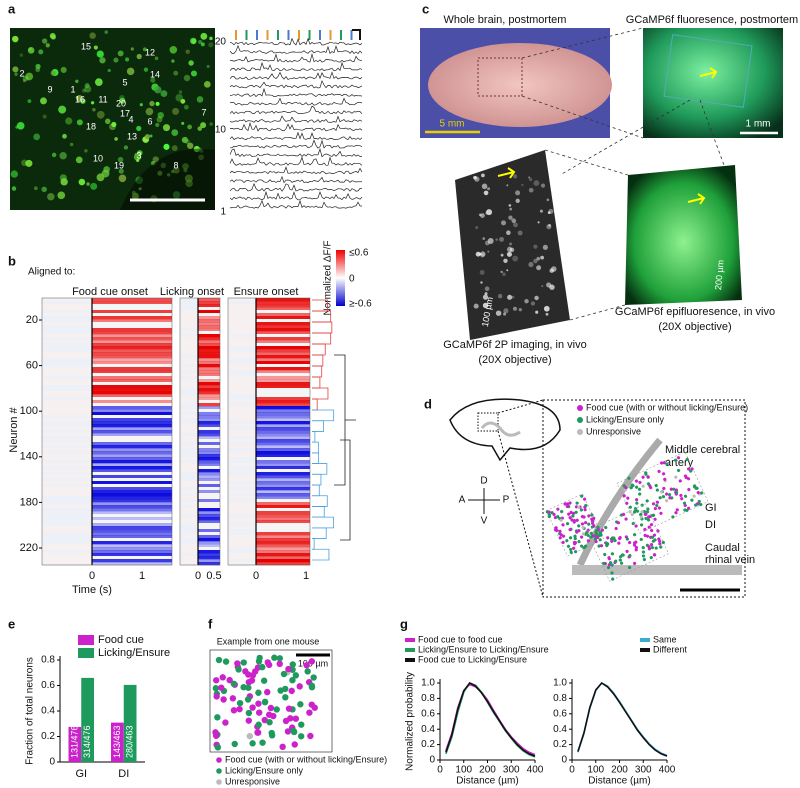 This screenshot has width=800, height=788. I want to click on neuron-tick: 100, so click(29, 411).